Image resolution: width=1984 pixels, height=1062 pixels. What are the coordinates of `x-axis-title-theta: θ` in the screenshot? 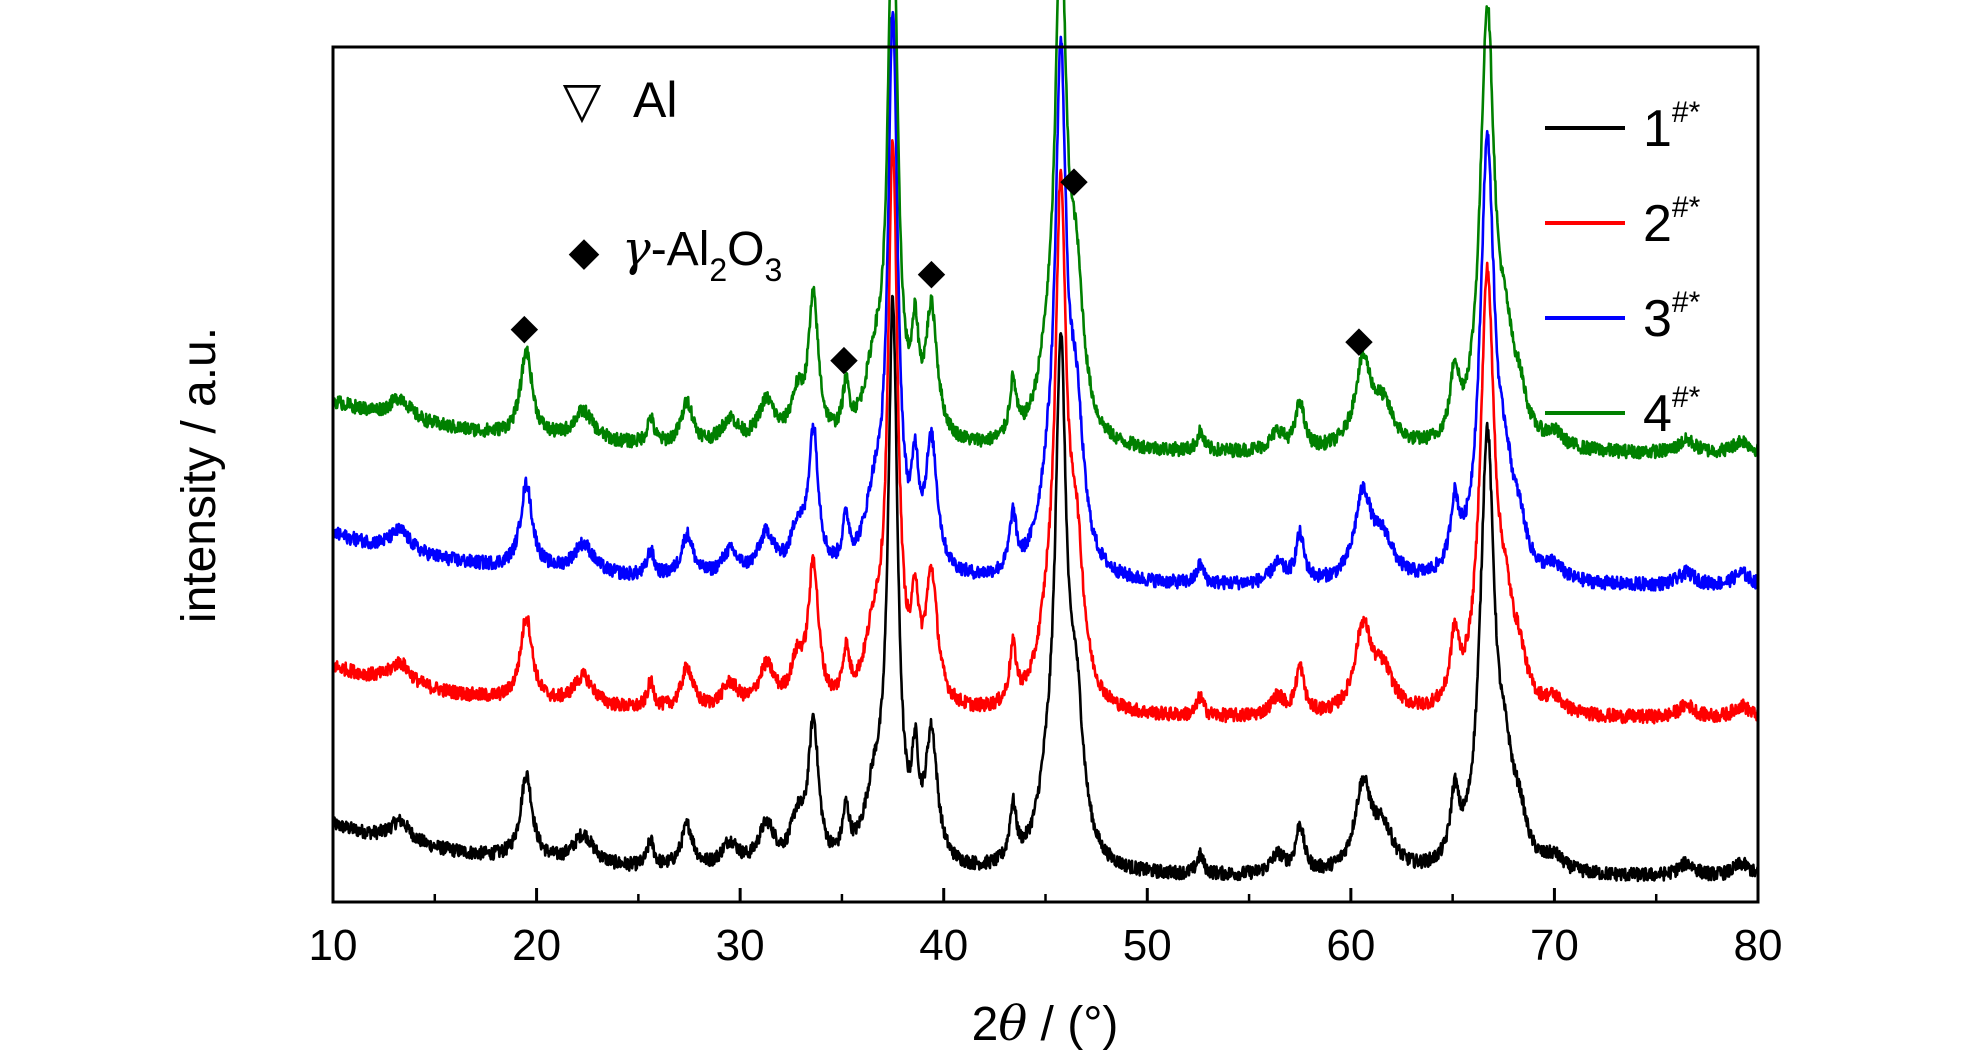 It's located at (1012, 1024).